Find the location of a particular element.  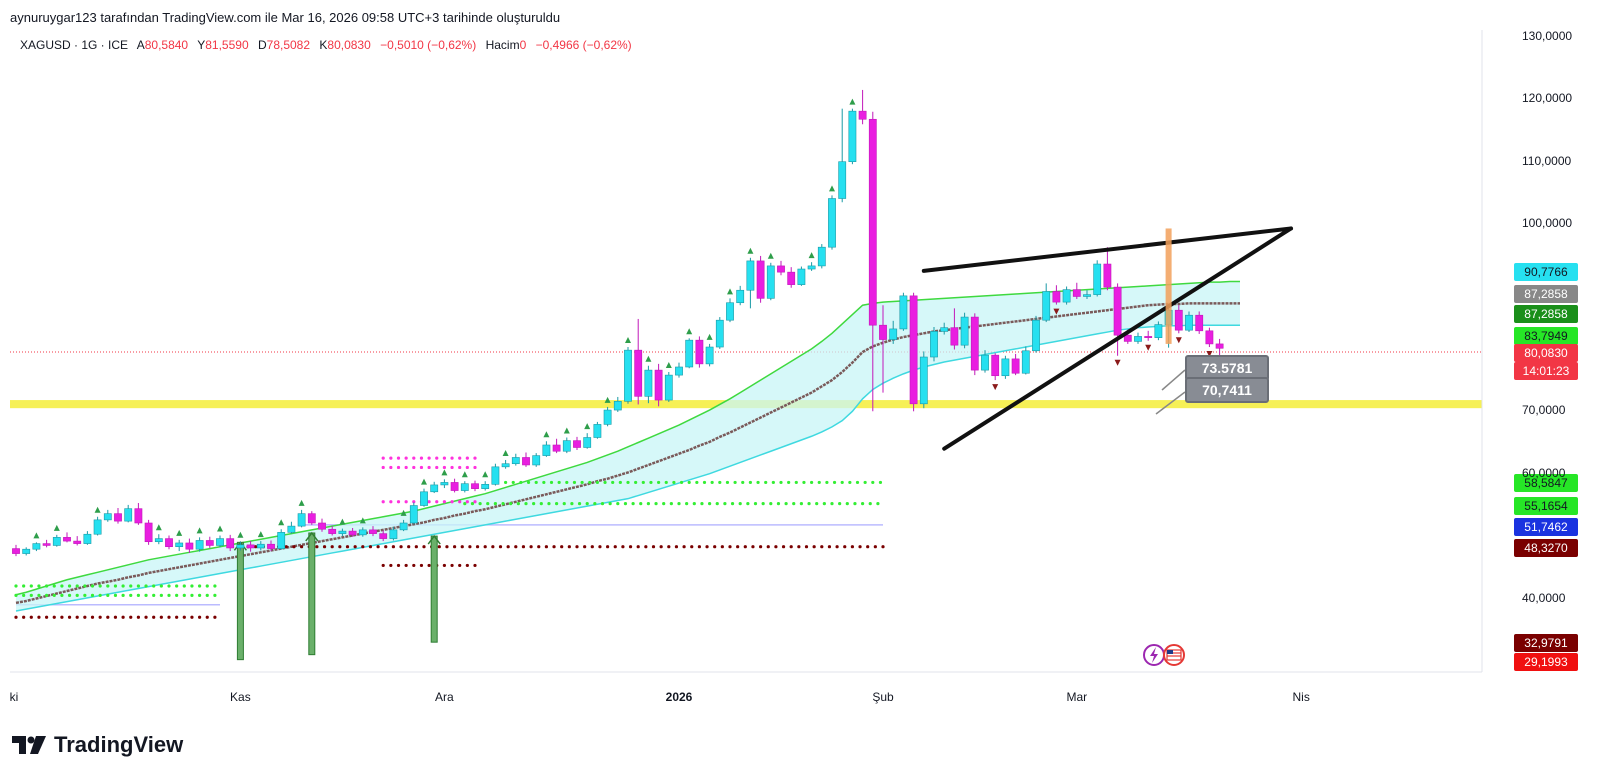

close-value: 80,0830 is located at coordinates (349, 45).